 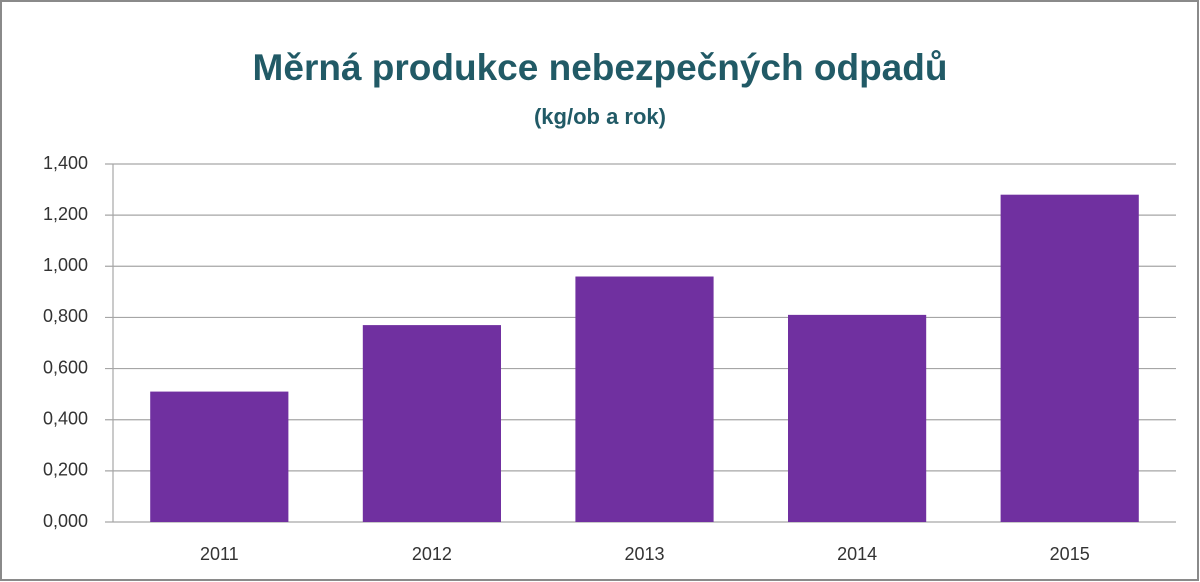 What do you see at coordinates (65, 367) in the screenshot?
I see `y-tick-label: 0,600` at bounding box center [65, 367].